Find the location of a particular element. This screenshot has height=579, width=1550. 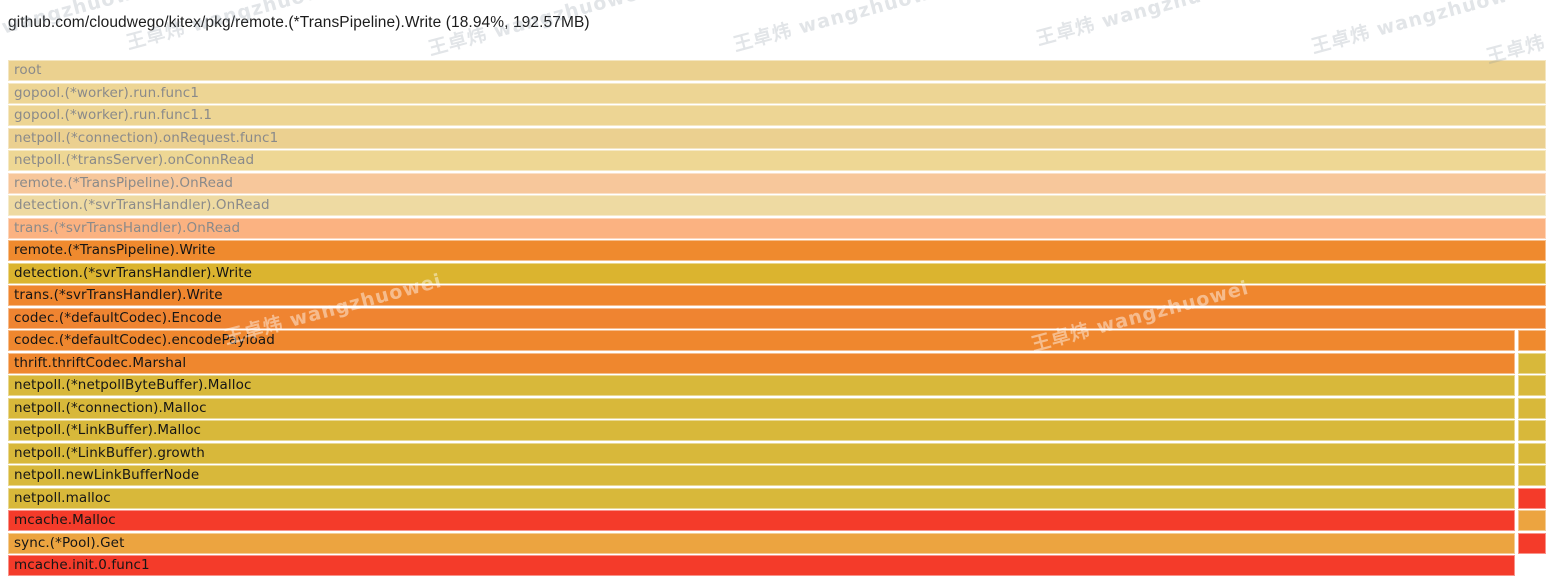

flame-frame-label: root is located at coordinates (28, 70).